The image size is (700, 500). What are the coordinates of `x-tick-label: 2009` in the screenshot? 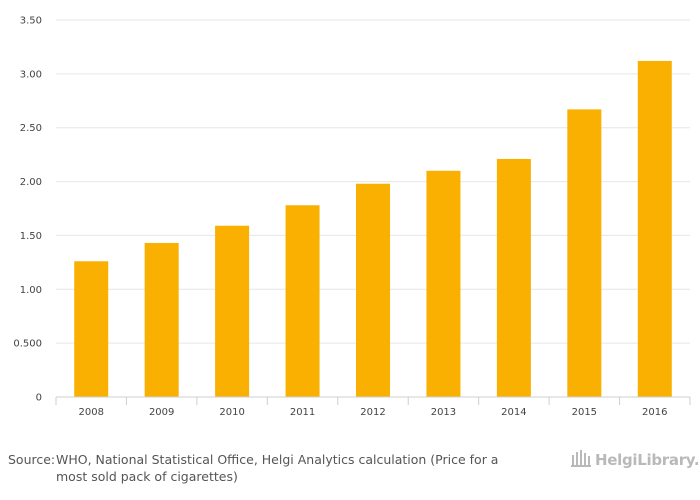 It's located at (161, 412).